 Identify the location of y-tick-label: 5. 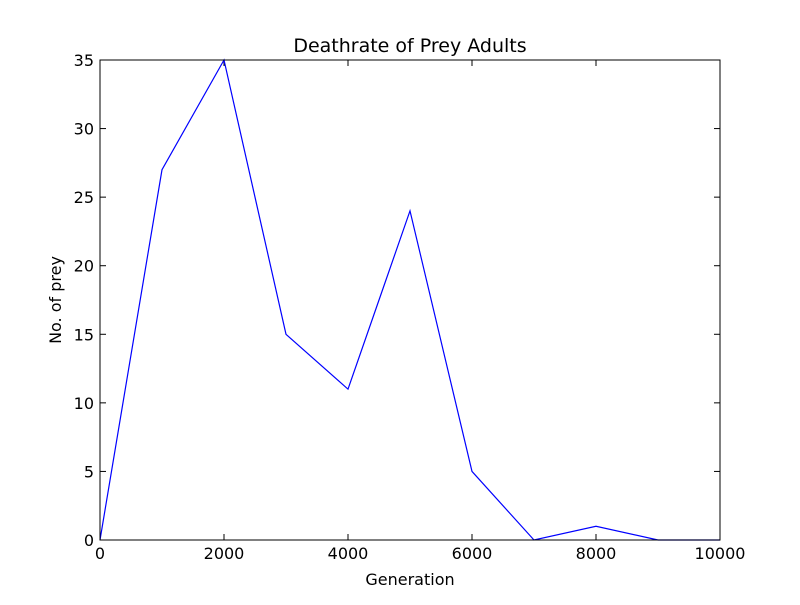
(89, 471).